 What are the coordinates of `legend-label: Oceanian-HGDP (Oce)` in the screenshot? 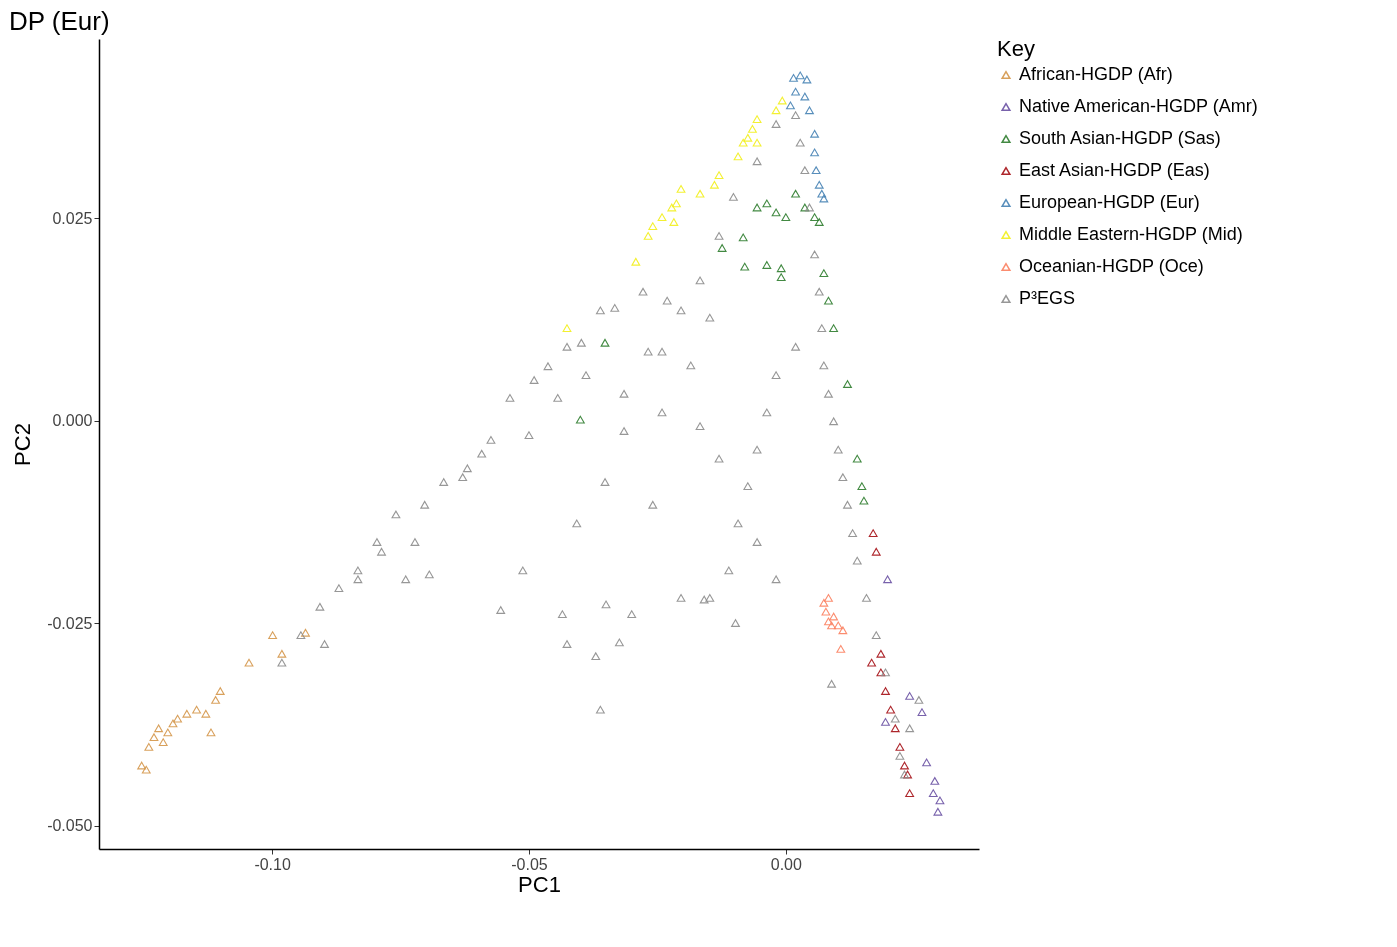 It's located at (1111, 266).